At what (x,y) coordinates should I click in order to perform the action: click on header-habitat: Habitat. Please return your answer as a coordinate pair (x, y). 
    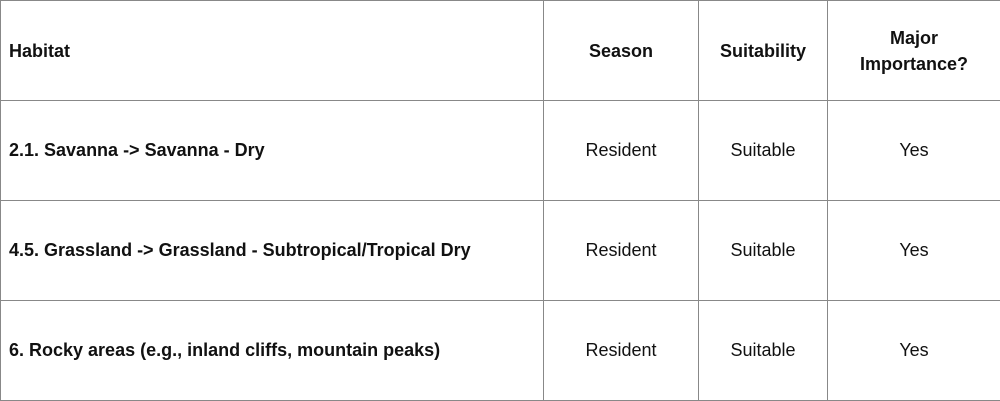
    Looking at the image, I should click on (272, 51).